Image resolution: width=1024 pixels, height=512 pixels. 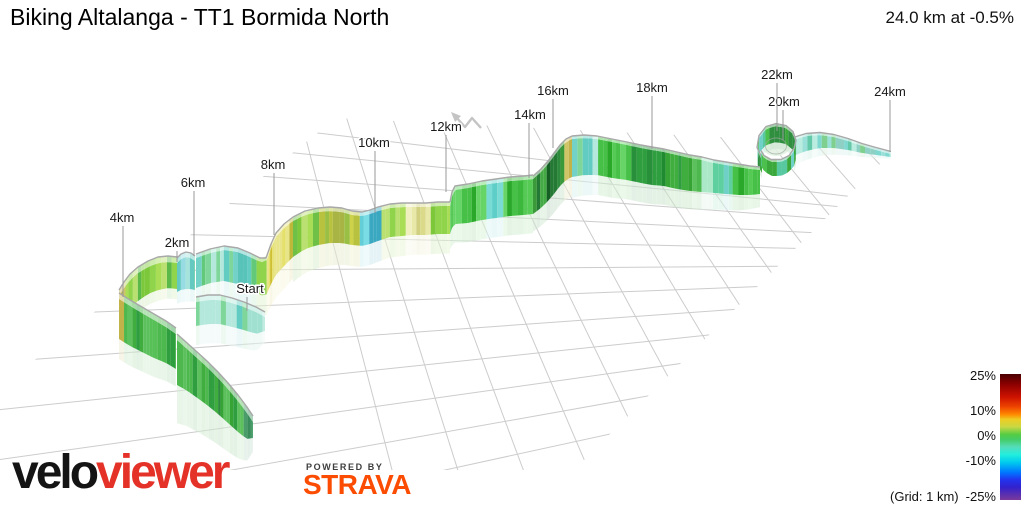 What do you see at coordinates (949, 17) in the screenshot?
I see `route-summary: 24.0 km at -0.5%` at bounding box center [949, 17].